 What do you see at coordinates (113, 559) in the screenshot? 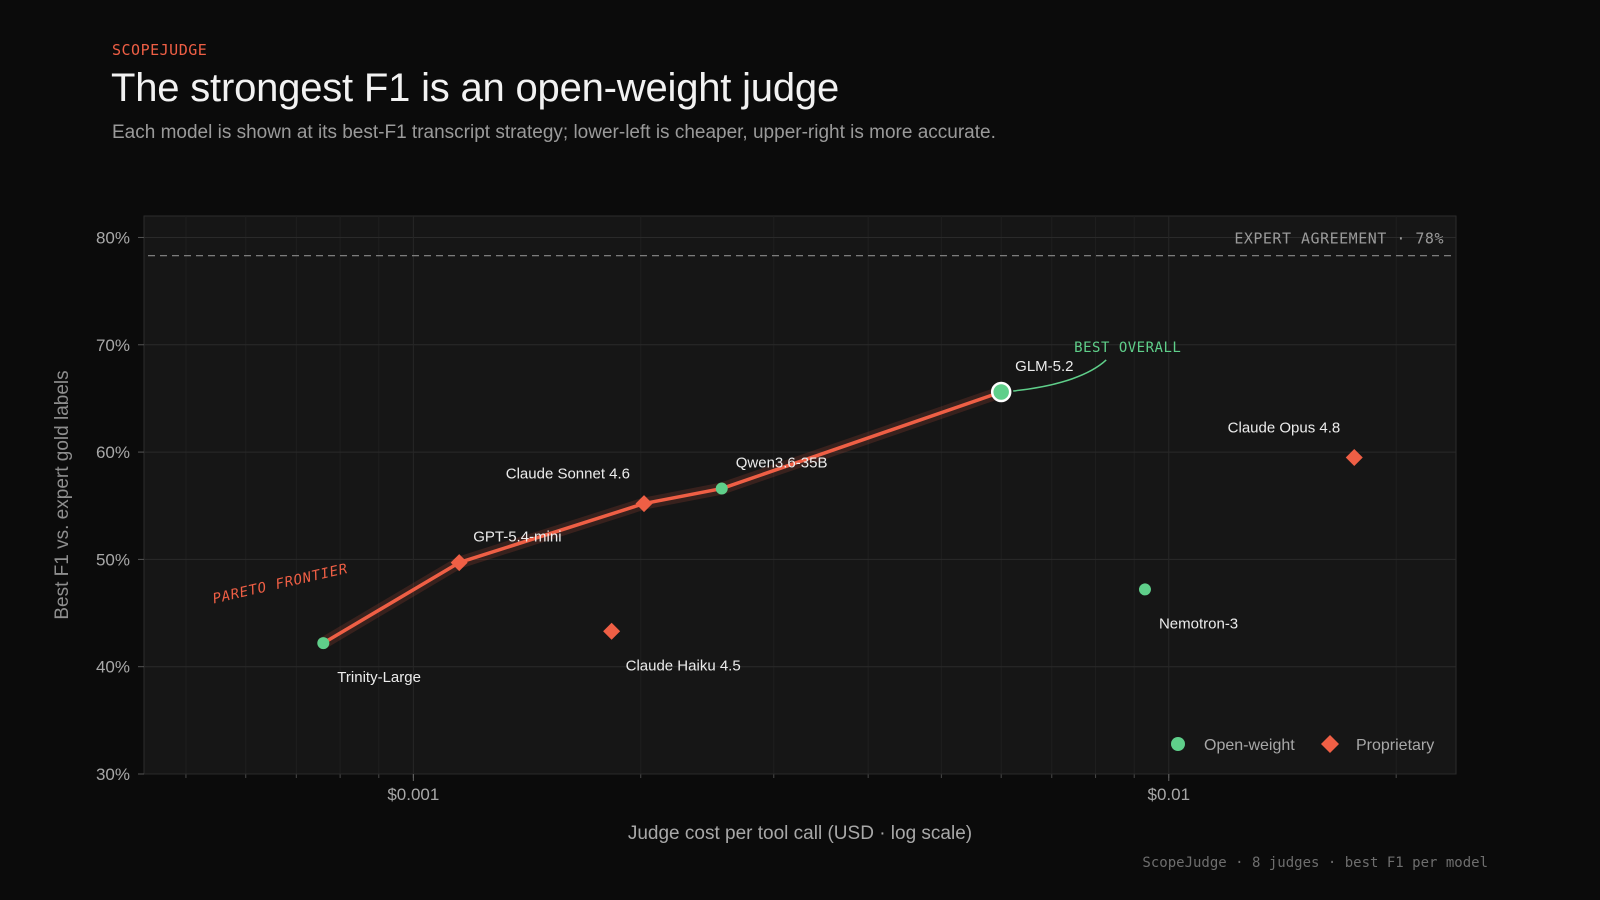
I see `y-tick-label: 50%` at bounding box center [113, 559].